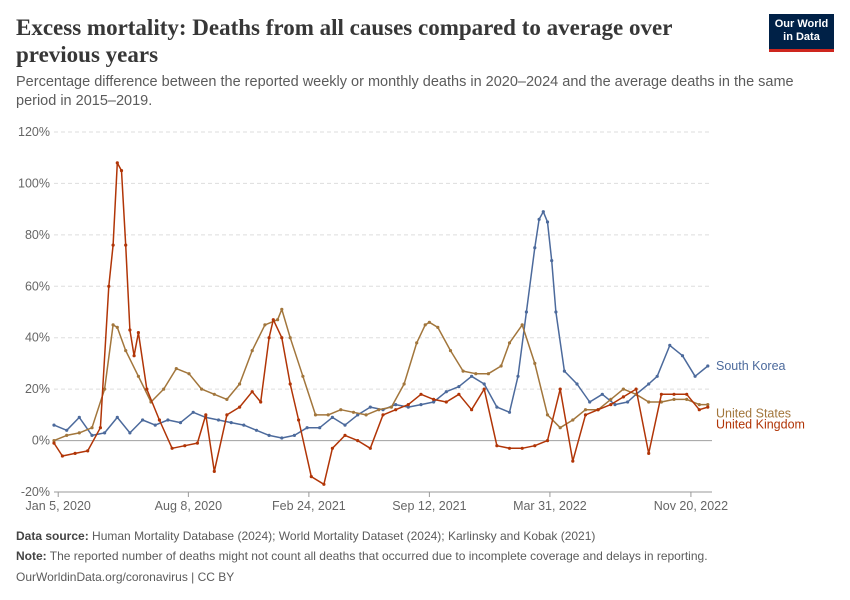 The image size is (850, 600). I want to click on legend-label-united-states: United States, so click(753, 414).